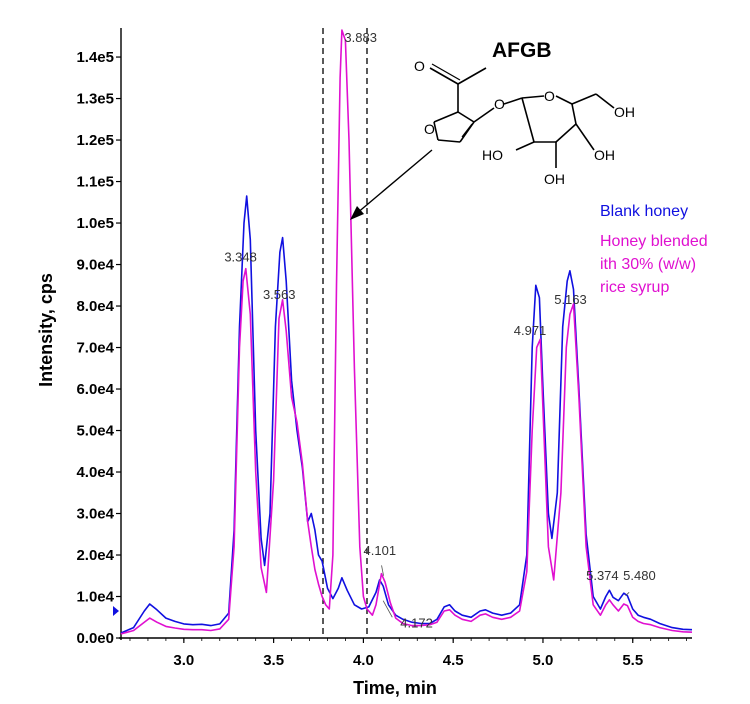 The height and width of the screenshot is (704, 750). I want to click on y-tick-label: 1.0e4, so click(95, 597).